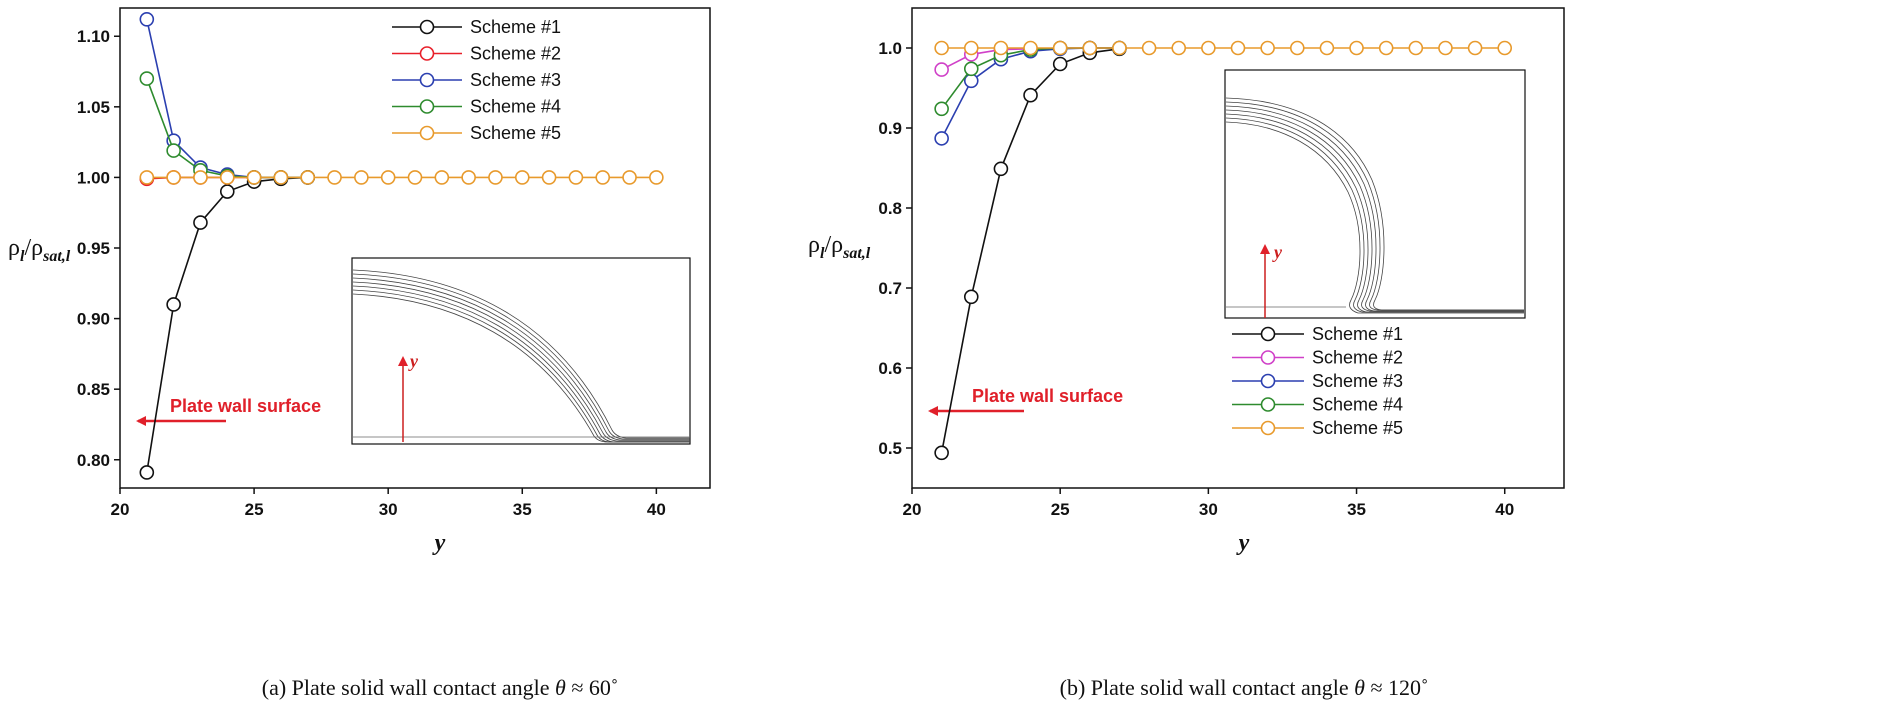 The width and height of the screenshot is (1900, 713). What do you see at coordinates (912, 509) in the screenshot?
I see `panel-b-xtick-label: 20` at bounding box center [912, 509].